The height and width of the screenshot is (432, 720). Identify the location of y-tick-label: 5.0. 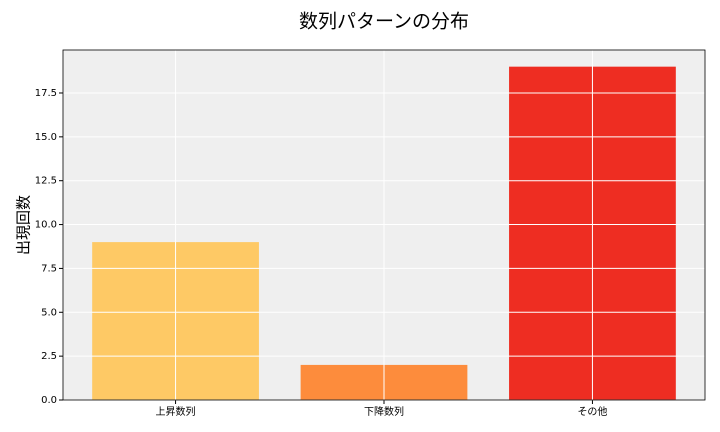
(49, 312).